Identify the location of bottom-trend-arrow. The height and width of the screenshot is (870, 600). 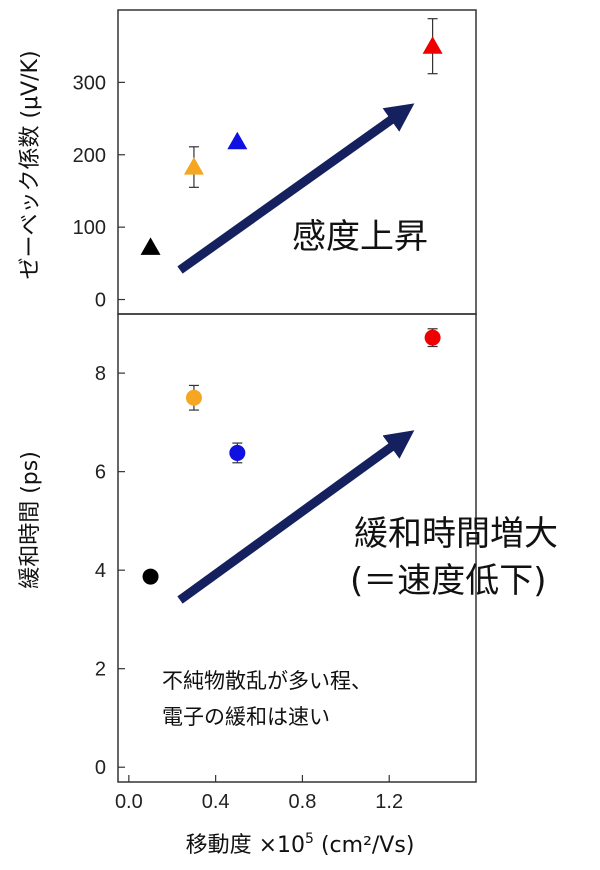
(296, 517).